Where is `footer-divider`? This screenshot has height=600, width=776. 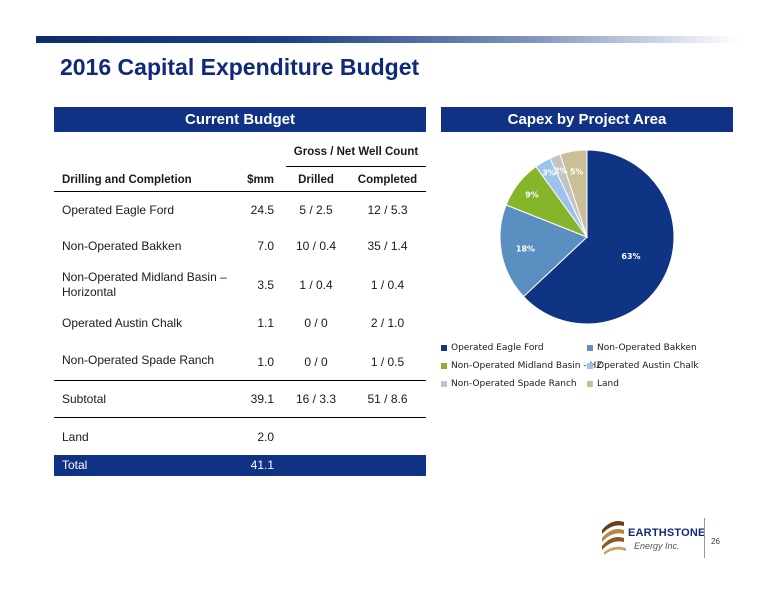
footer-divider is located at coordinates (704, 538).